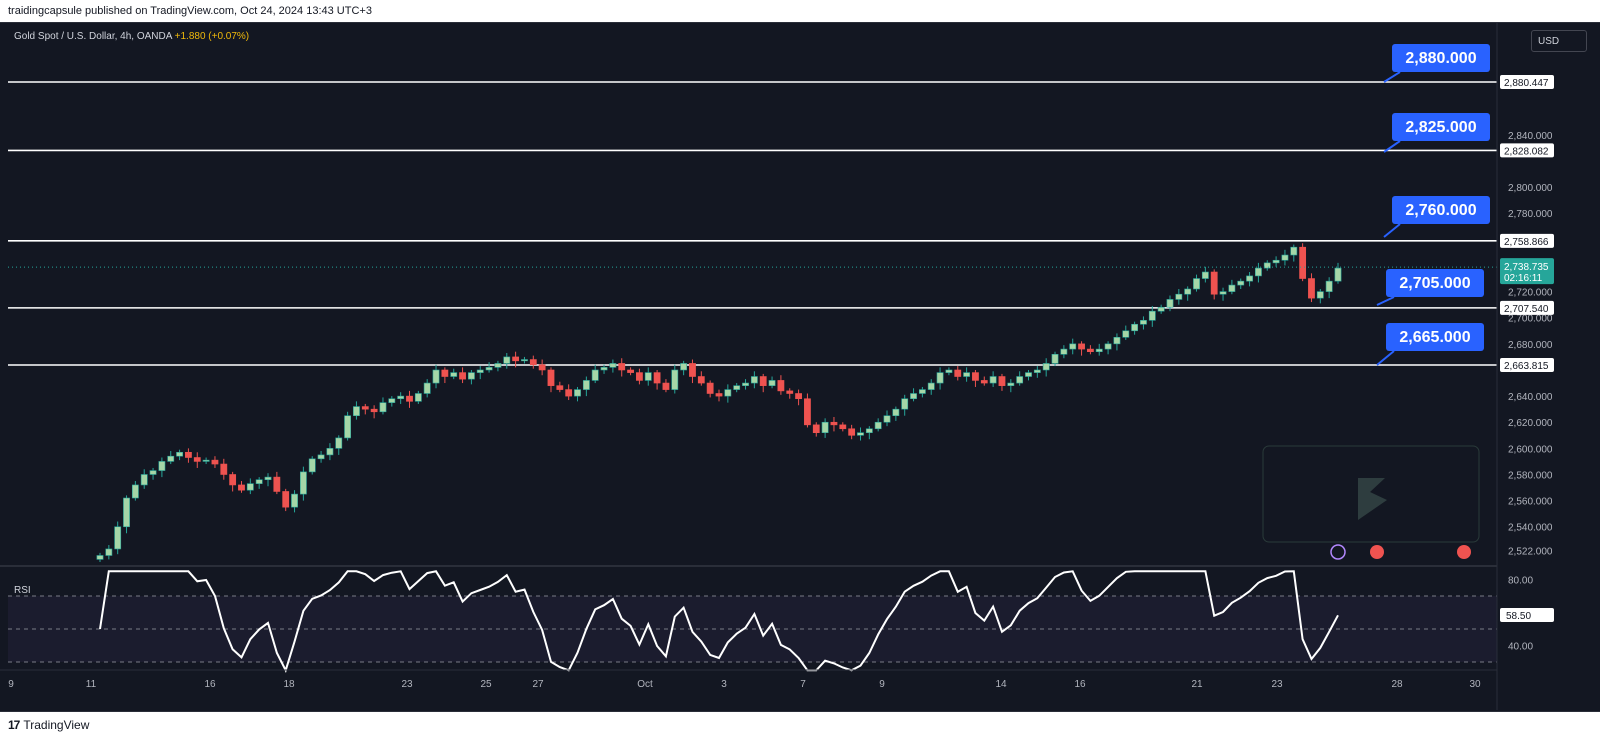 Image resolution: width=1600 pixels, height=740 pixels. What do you see at coordinates (1526, 309) in the screenshot?
I see `level-axis-label: 2,707.540` at bounding box center [1526, 309].